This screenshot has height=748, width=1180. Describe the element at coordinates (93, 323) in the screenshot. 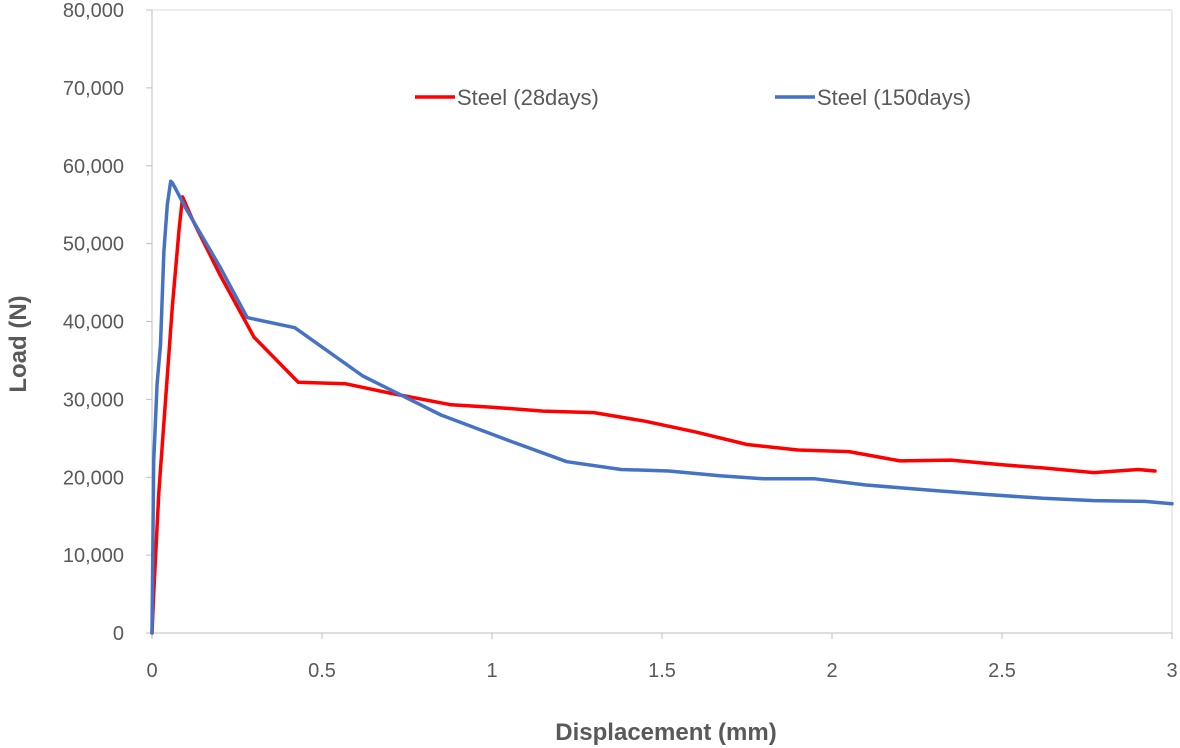

I see `y-tick-label: 40,000` at that location.